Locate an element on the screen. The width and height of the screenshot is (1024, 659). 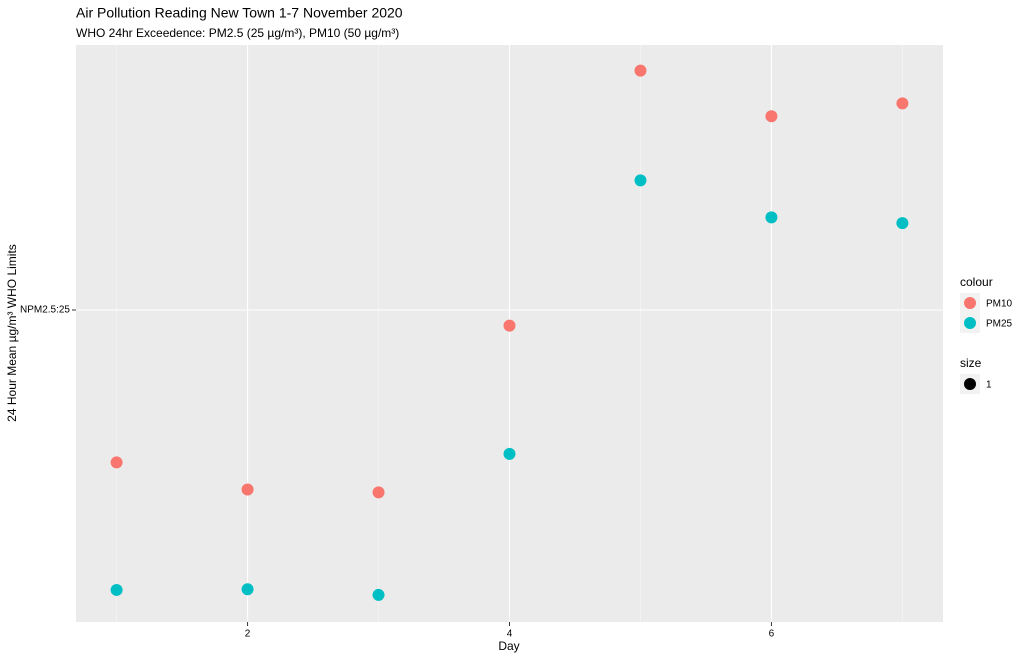
legend-label: PM25 is located at coordinates (999, 324).